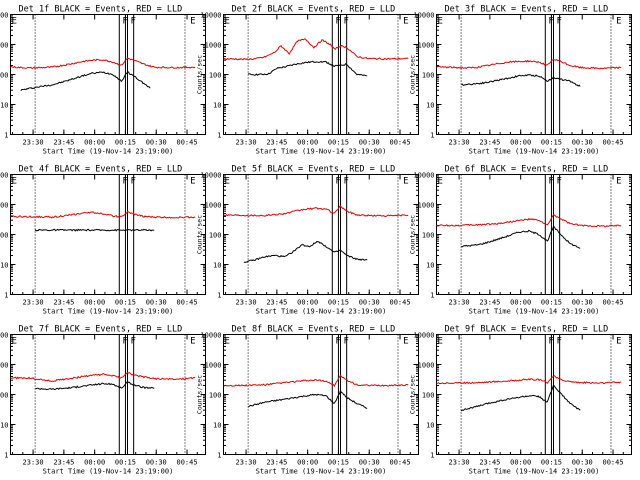 The image size is (640, 480). Describe the element at coordinates (527, 170) in the screenshot. I see `panel-title: Det 6f BLACK = Events, RED = LLD` at that location.